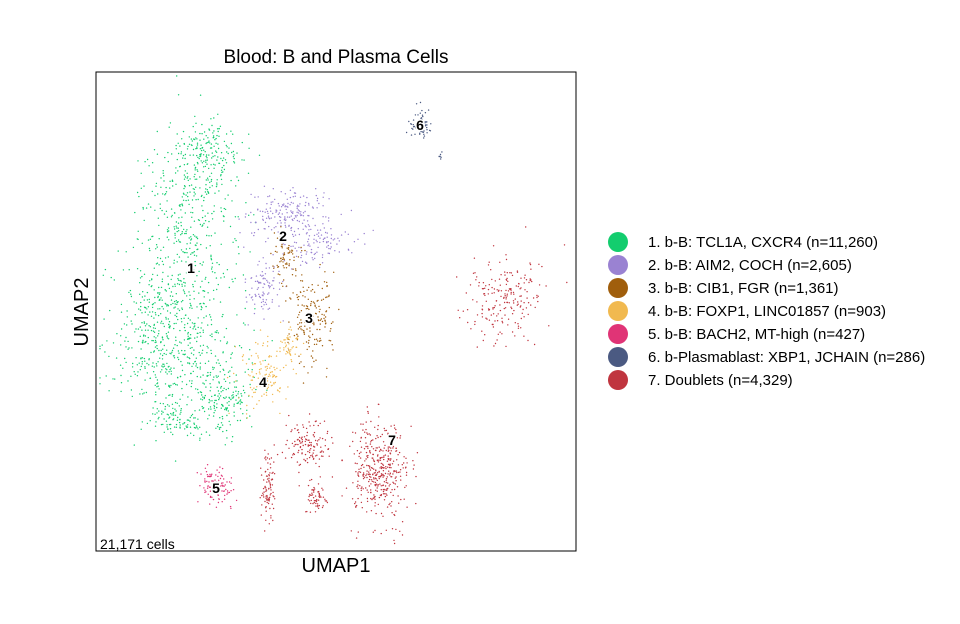 This screenshot has height=624, width=960. What do you see at coordinates (263, 382) in the screenshot?
I see `cluster-label-4: 4` at bounding box center [263, 382].